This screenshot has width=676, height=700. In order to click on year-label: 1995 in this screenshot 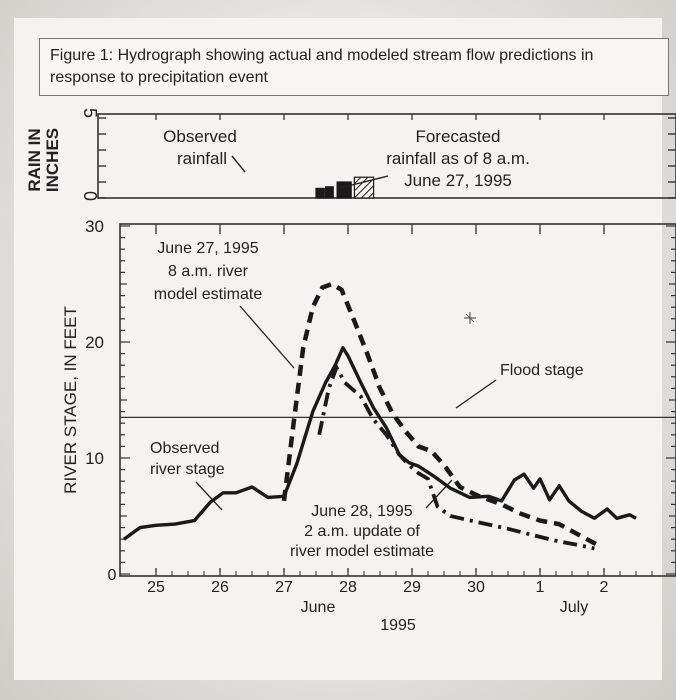, I will do `click(398, 625)`.